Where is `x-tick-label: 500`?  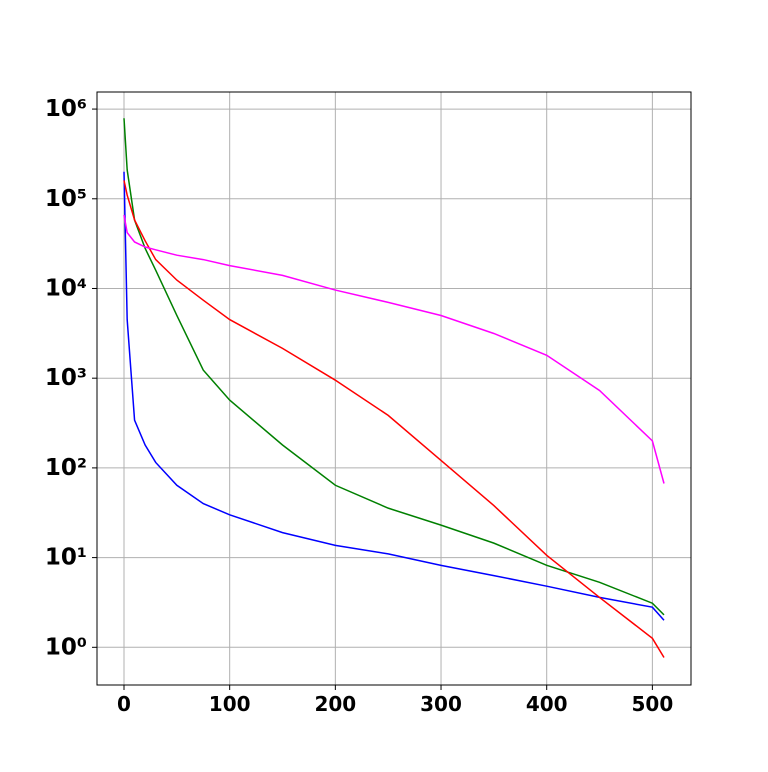
x-tick-label: 500 is located at coordinates (653, 704).